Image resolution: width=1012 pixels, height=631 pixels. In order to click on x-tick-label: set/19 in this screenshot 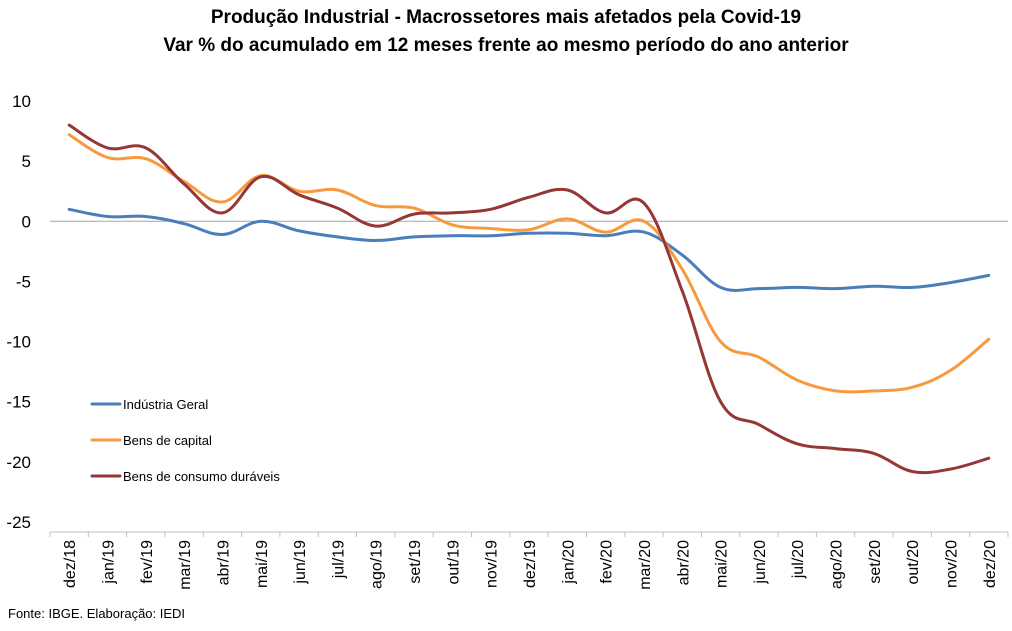, I will do `click(415, 562)`.